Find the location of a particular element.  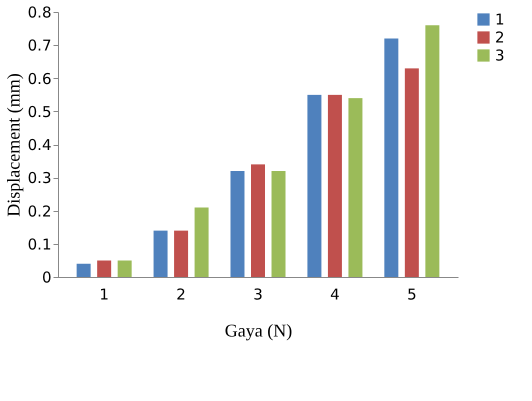

y-tick-label: 0.6 is located at coordinates (40, 79).